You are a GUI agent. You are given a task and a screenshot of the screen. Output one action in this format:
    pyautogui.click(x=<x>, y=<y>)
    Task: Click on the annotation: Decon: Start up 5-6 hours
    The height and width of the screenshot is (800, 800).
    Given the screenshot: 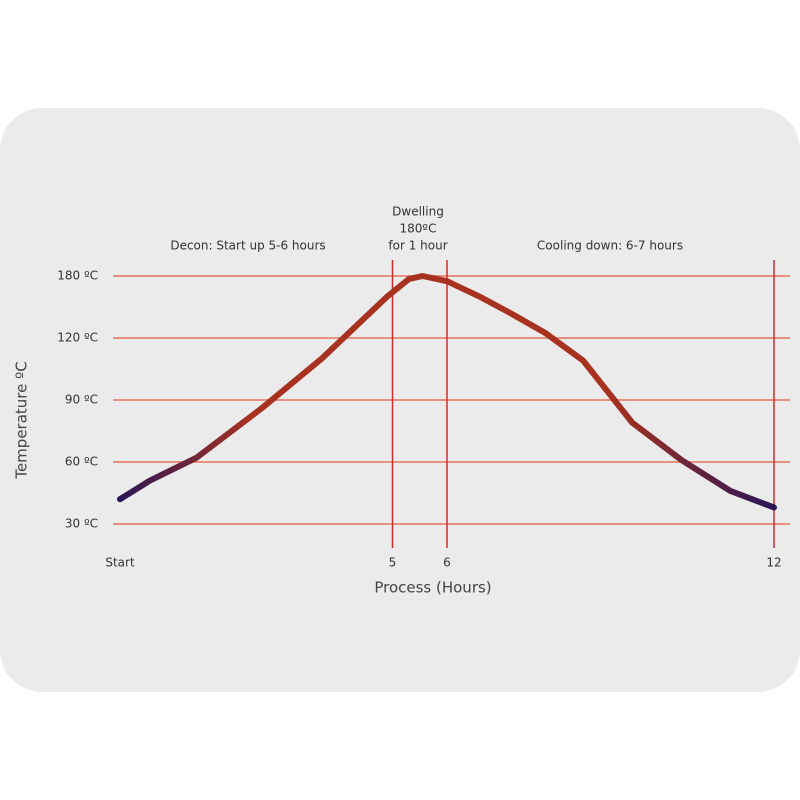 What is the action you would take?
    pyautogui.click(x=247, y=246)
    